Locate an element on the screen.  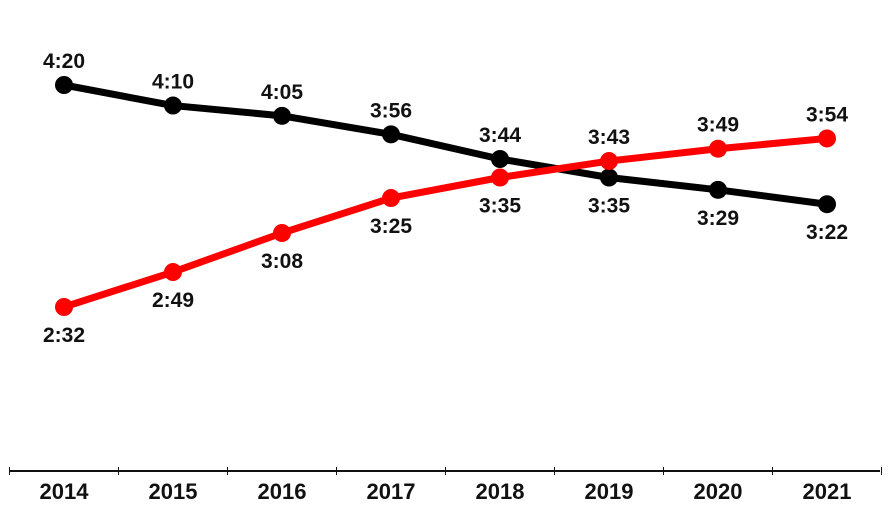
data-label-black: 4:20 is located at coordinates (64, 61).